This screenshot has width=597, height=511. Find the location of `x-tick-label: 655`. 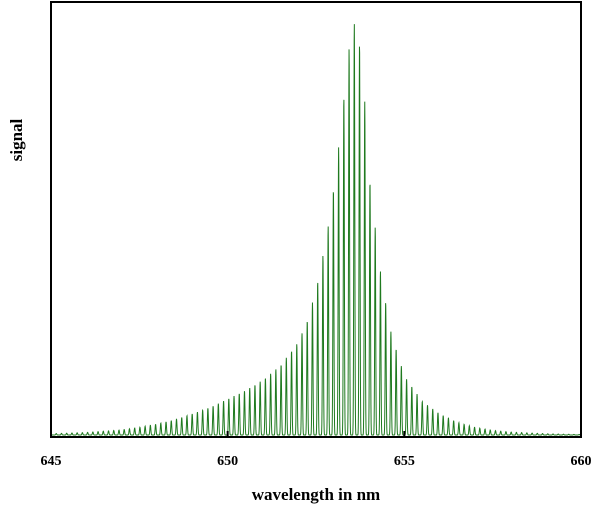

x-tick-label: 655 is located at coordinates (404, 461).